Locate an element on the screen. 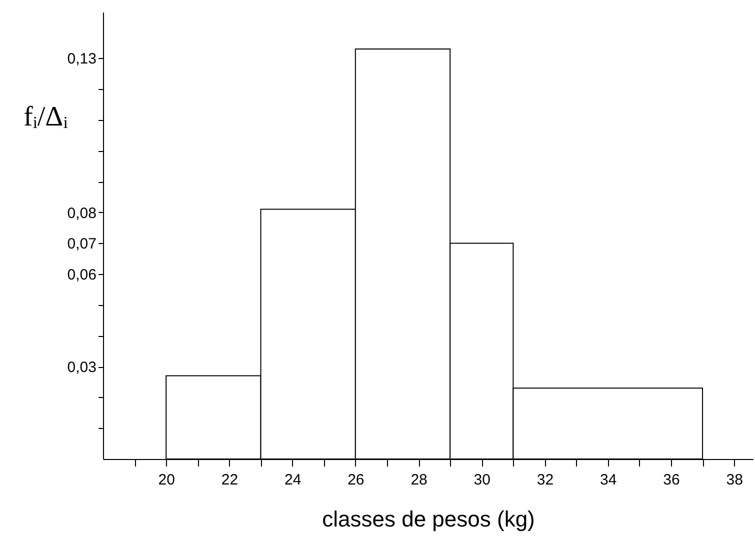  x-axis-title: classes de pesos (kg) is located at coordinates (428, 519).